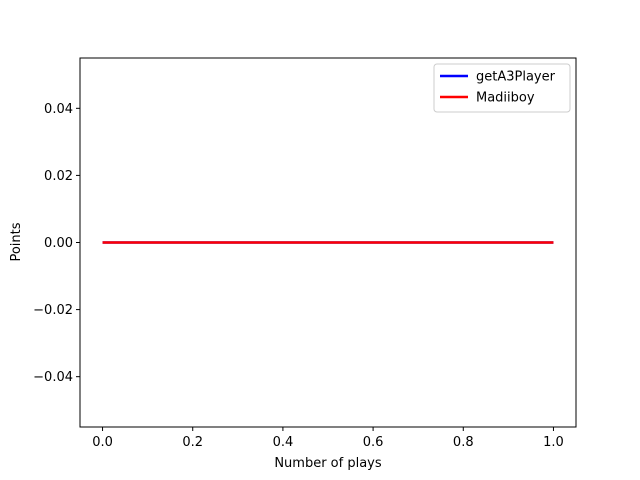 The width and height of the screenshot is (640, 480). What do you see at coordinates (53, 310) in the screenshot?
I see `y-tick-label: −0.02` at bounding box center [53, 310].